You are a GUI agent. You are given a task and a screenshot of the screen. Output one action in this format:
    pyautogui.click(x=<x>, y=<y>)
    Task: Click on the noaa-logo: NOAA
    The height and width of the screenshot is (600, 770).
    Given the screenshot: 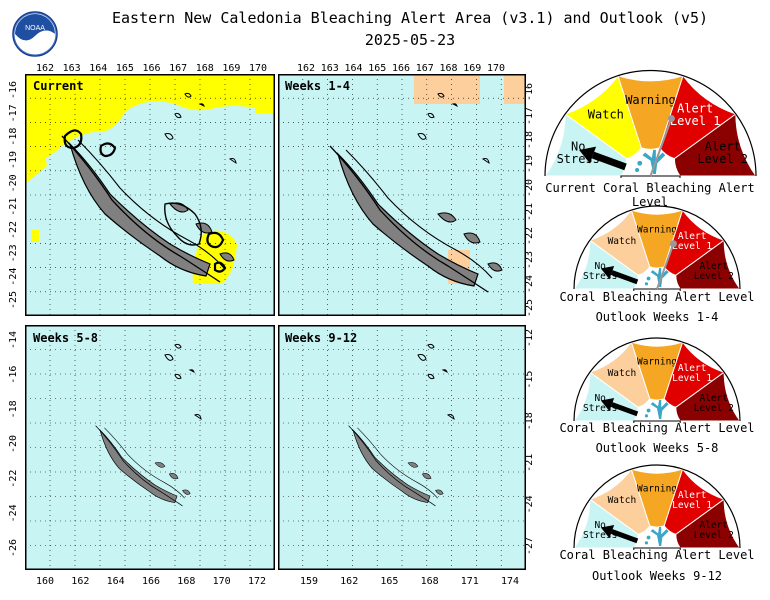 What is the action you would take?
    pyautogui.click(x=35, y=34)
    